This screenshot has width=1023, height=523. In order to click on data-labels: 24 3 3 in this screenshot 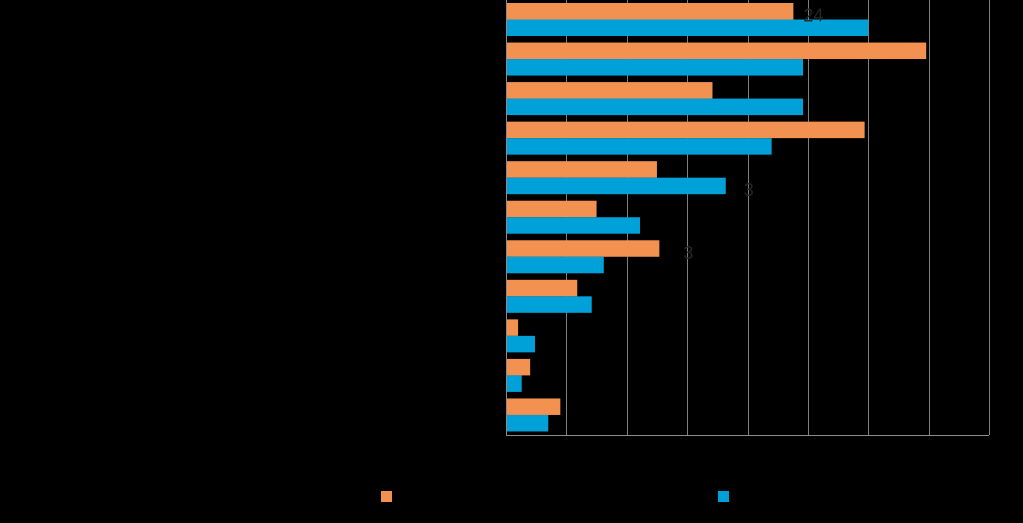, I will do `click(753, 134)`.